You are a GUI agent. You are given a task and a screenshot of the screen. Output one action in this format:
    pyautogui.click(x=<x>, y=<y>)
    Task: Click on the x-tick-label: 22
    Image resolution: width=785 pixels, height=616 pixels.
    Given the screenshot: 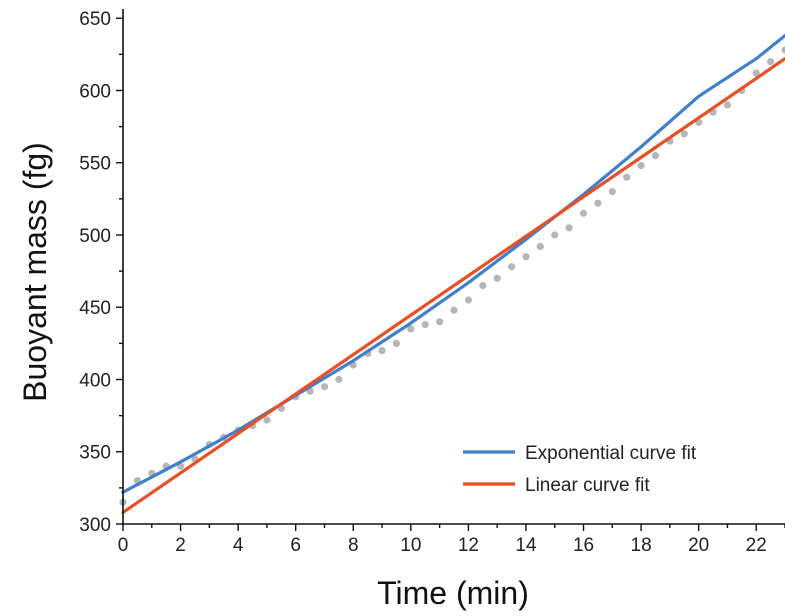 What is the action you would take?
    pyautogui.click(x=756, y=545)
    